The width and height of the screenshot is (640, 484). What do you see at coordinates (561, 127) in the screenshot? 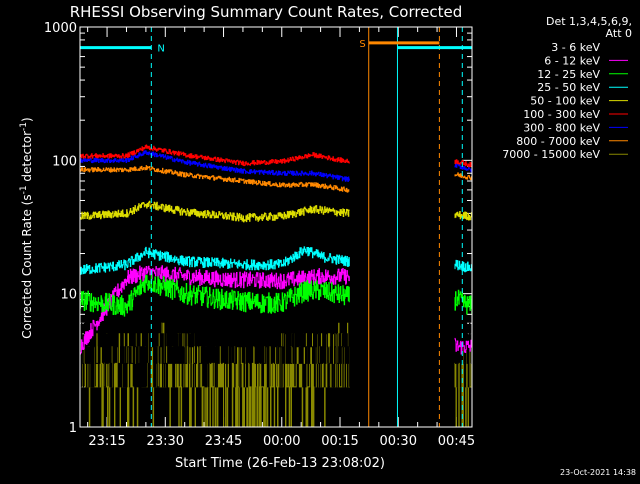
I see `legend-label: 300 - 800 keV` at bounding box center [561, 127].